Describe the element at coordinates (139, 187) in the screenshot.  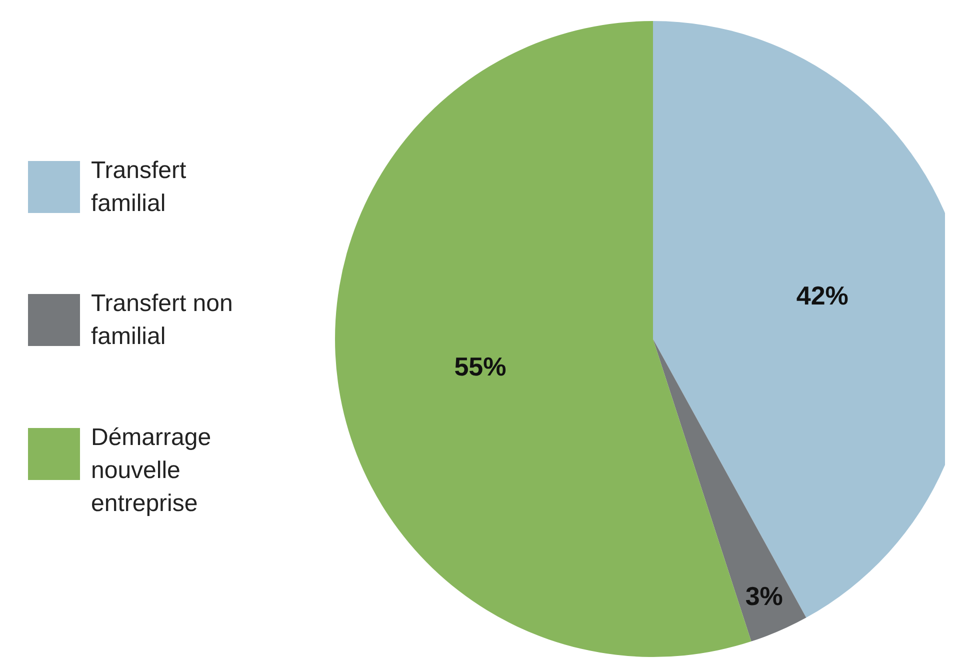
I see `legend-label: Transfert familial` at that location.